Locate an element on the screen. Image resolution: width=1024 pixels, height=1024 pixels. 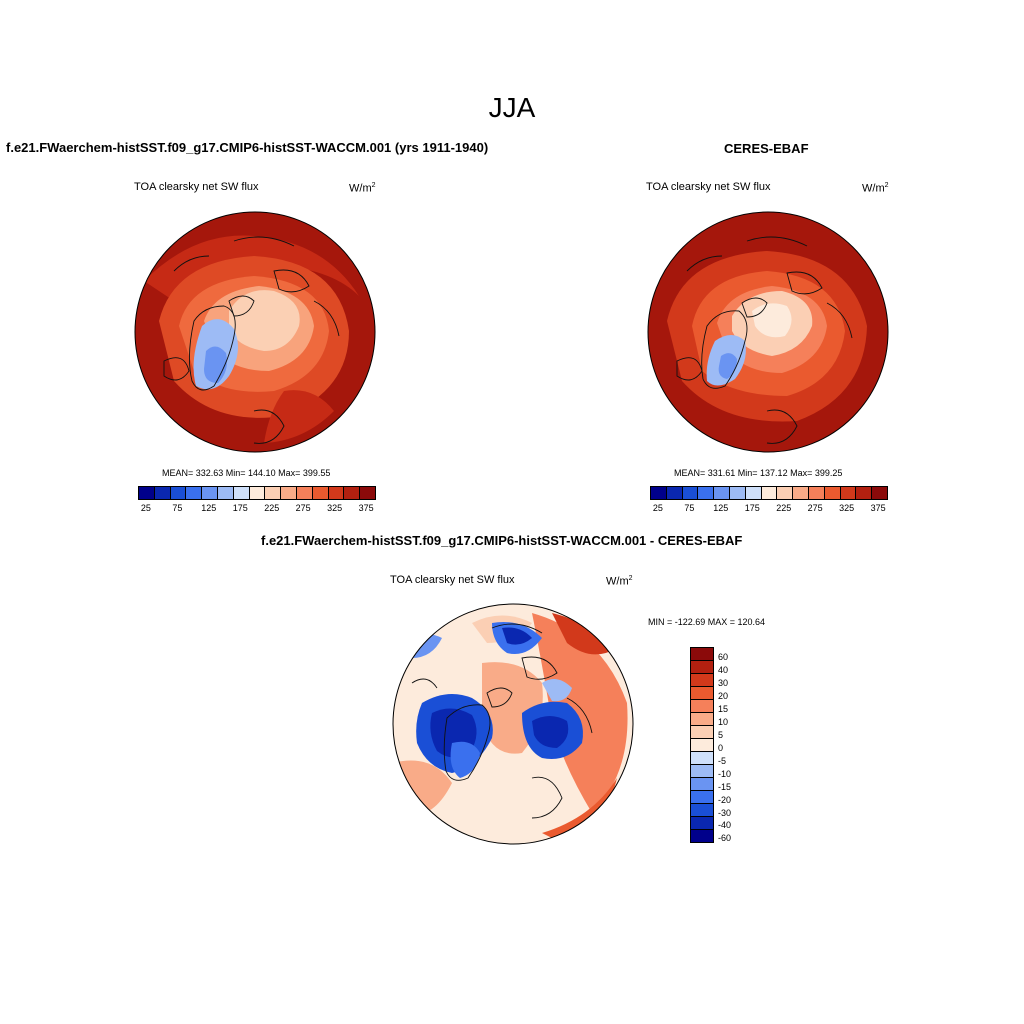
obs-stats: MEAN= 331.61 Min= 137.12 Max= 399.25 is located at coordinates (758, 473).